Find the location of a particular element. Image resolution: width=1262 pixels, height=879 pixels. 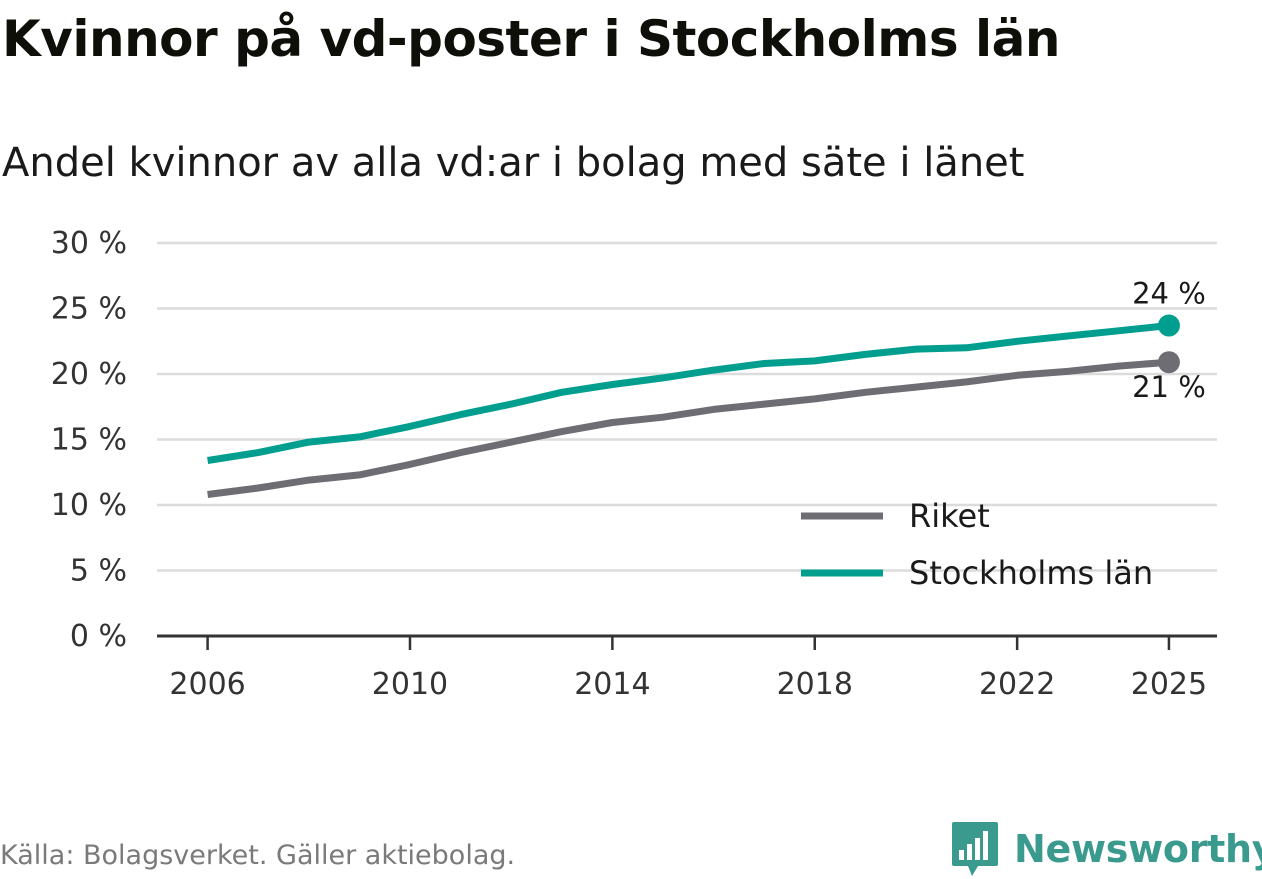

brand-name: Newsworthy is located at coordinates (1138, 849).